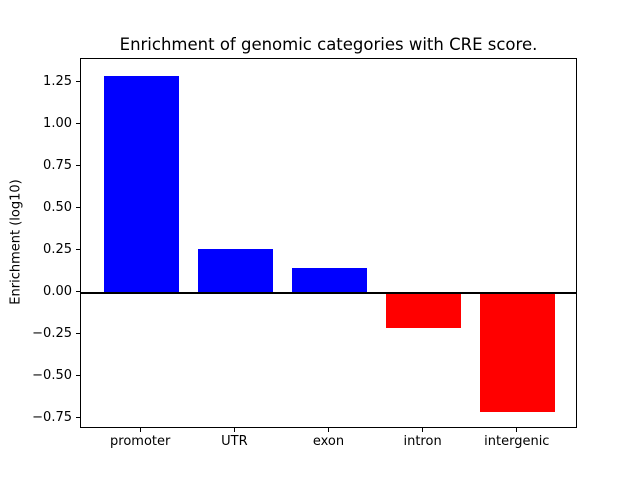 The image size is (640, 480). What do you see at coordinates (424, 310) in the screenshot?
I see `bar-intron` at bounding box center [424, 310].